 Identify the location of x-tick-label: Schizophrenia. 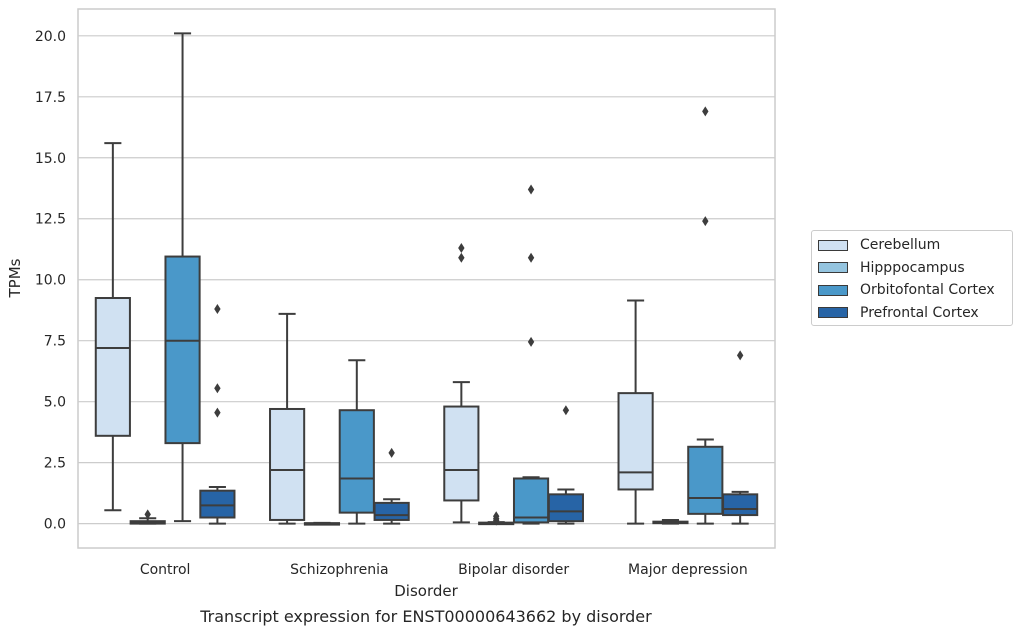
(339, 570).